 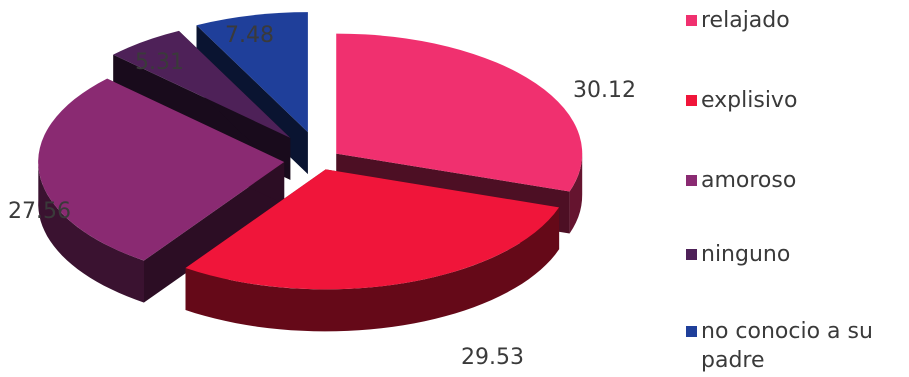 I want to click on legend-label-ninguno: ninguno, so click(x=746, y=254).